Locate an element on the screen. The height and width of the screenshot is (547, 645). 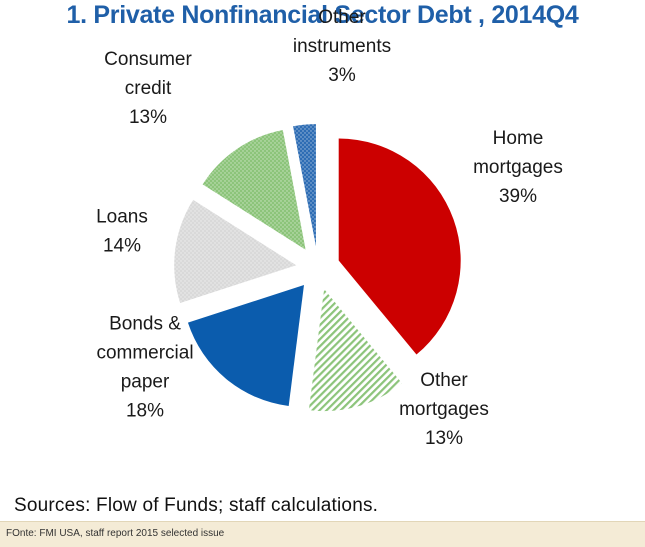
slice-label-1: Other mortgages 13% is located at coordinates (444, 409).